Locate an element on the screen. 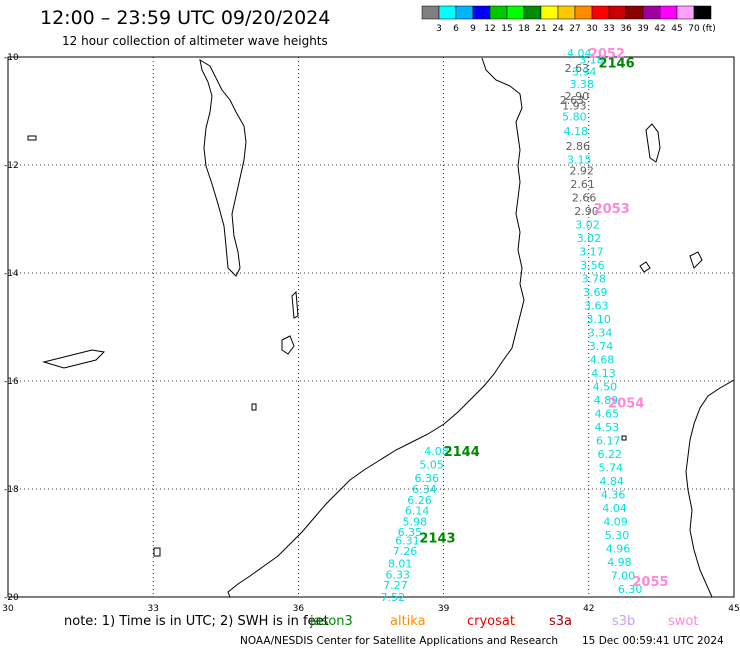  wave-height-value: 3.78 is located at coordinates (594, 278).